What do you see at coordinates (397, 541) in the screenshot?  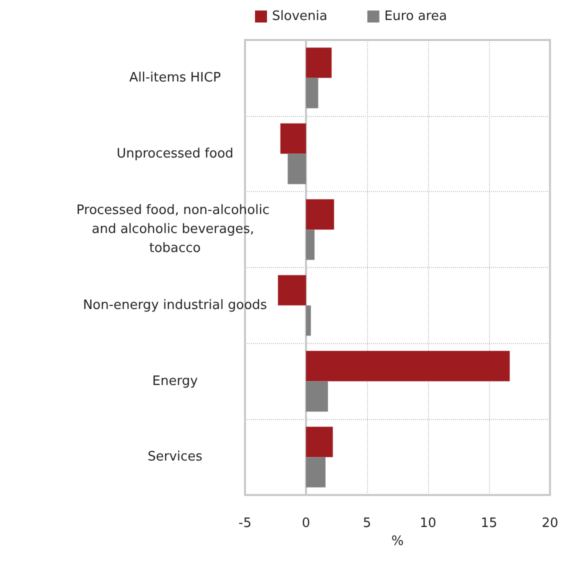 I see `x-axis-title: %` at bounding box center [397, 541].